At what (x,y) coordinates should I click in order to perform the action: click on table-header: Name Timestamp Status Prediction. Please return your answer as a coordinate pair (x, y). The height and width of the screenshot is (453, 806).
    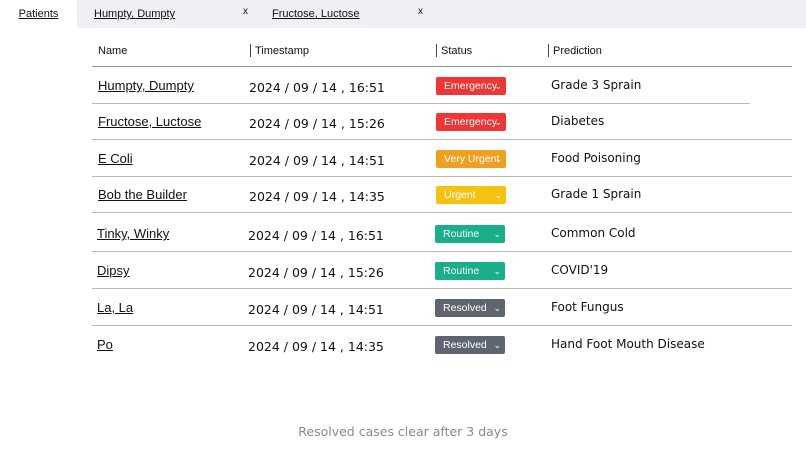
    Looking at the image, I should click on (442, 51).